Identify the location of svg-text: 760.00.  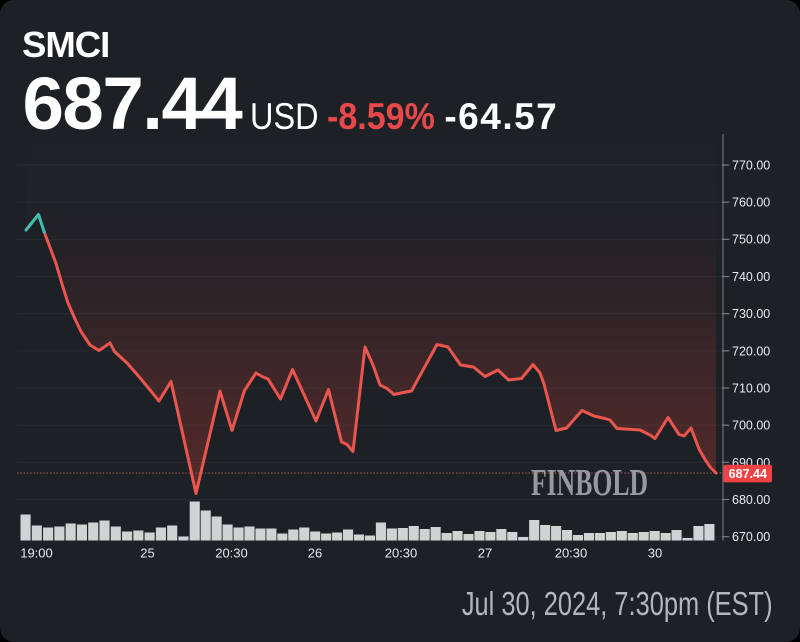
(751, 203).